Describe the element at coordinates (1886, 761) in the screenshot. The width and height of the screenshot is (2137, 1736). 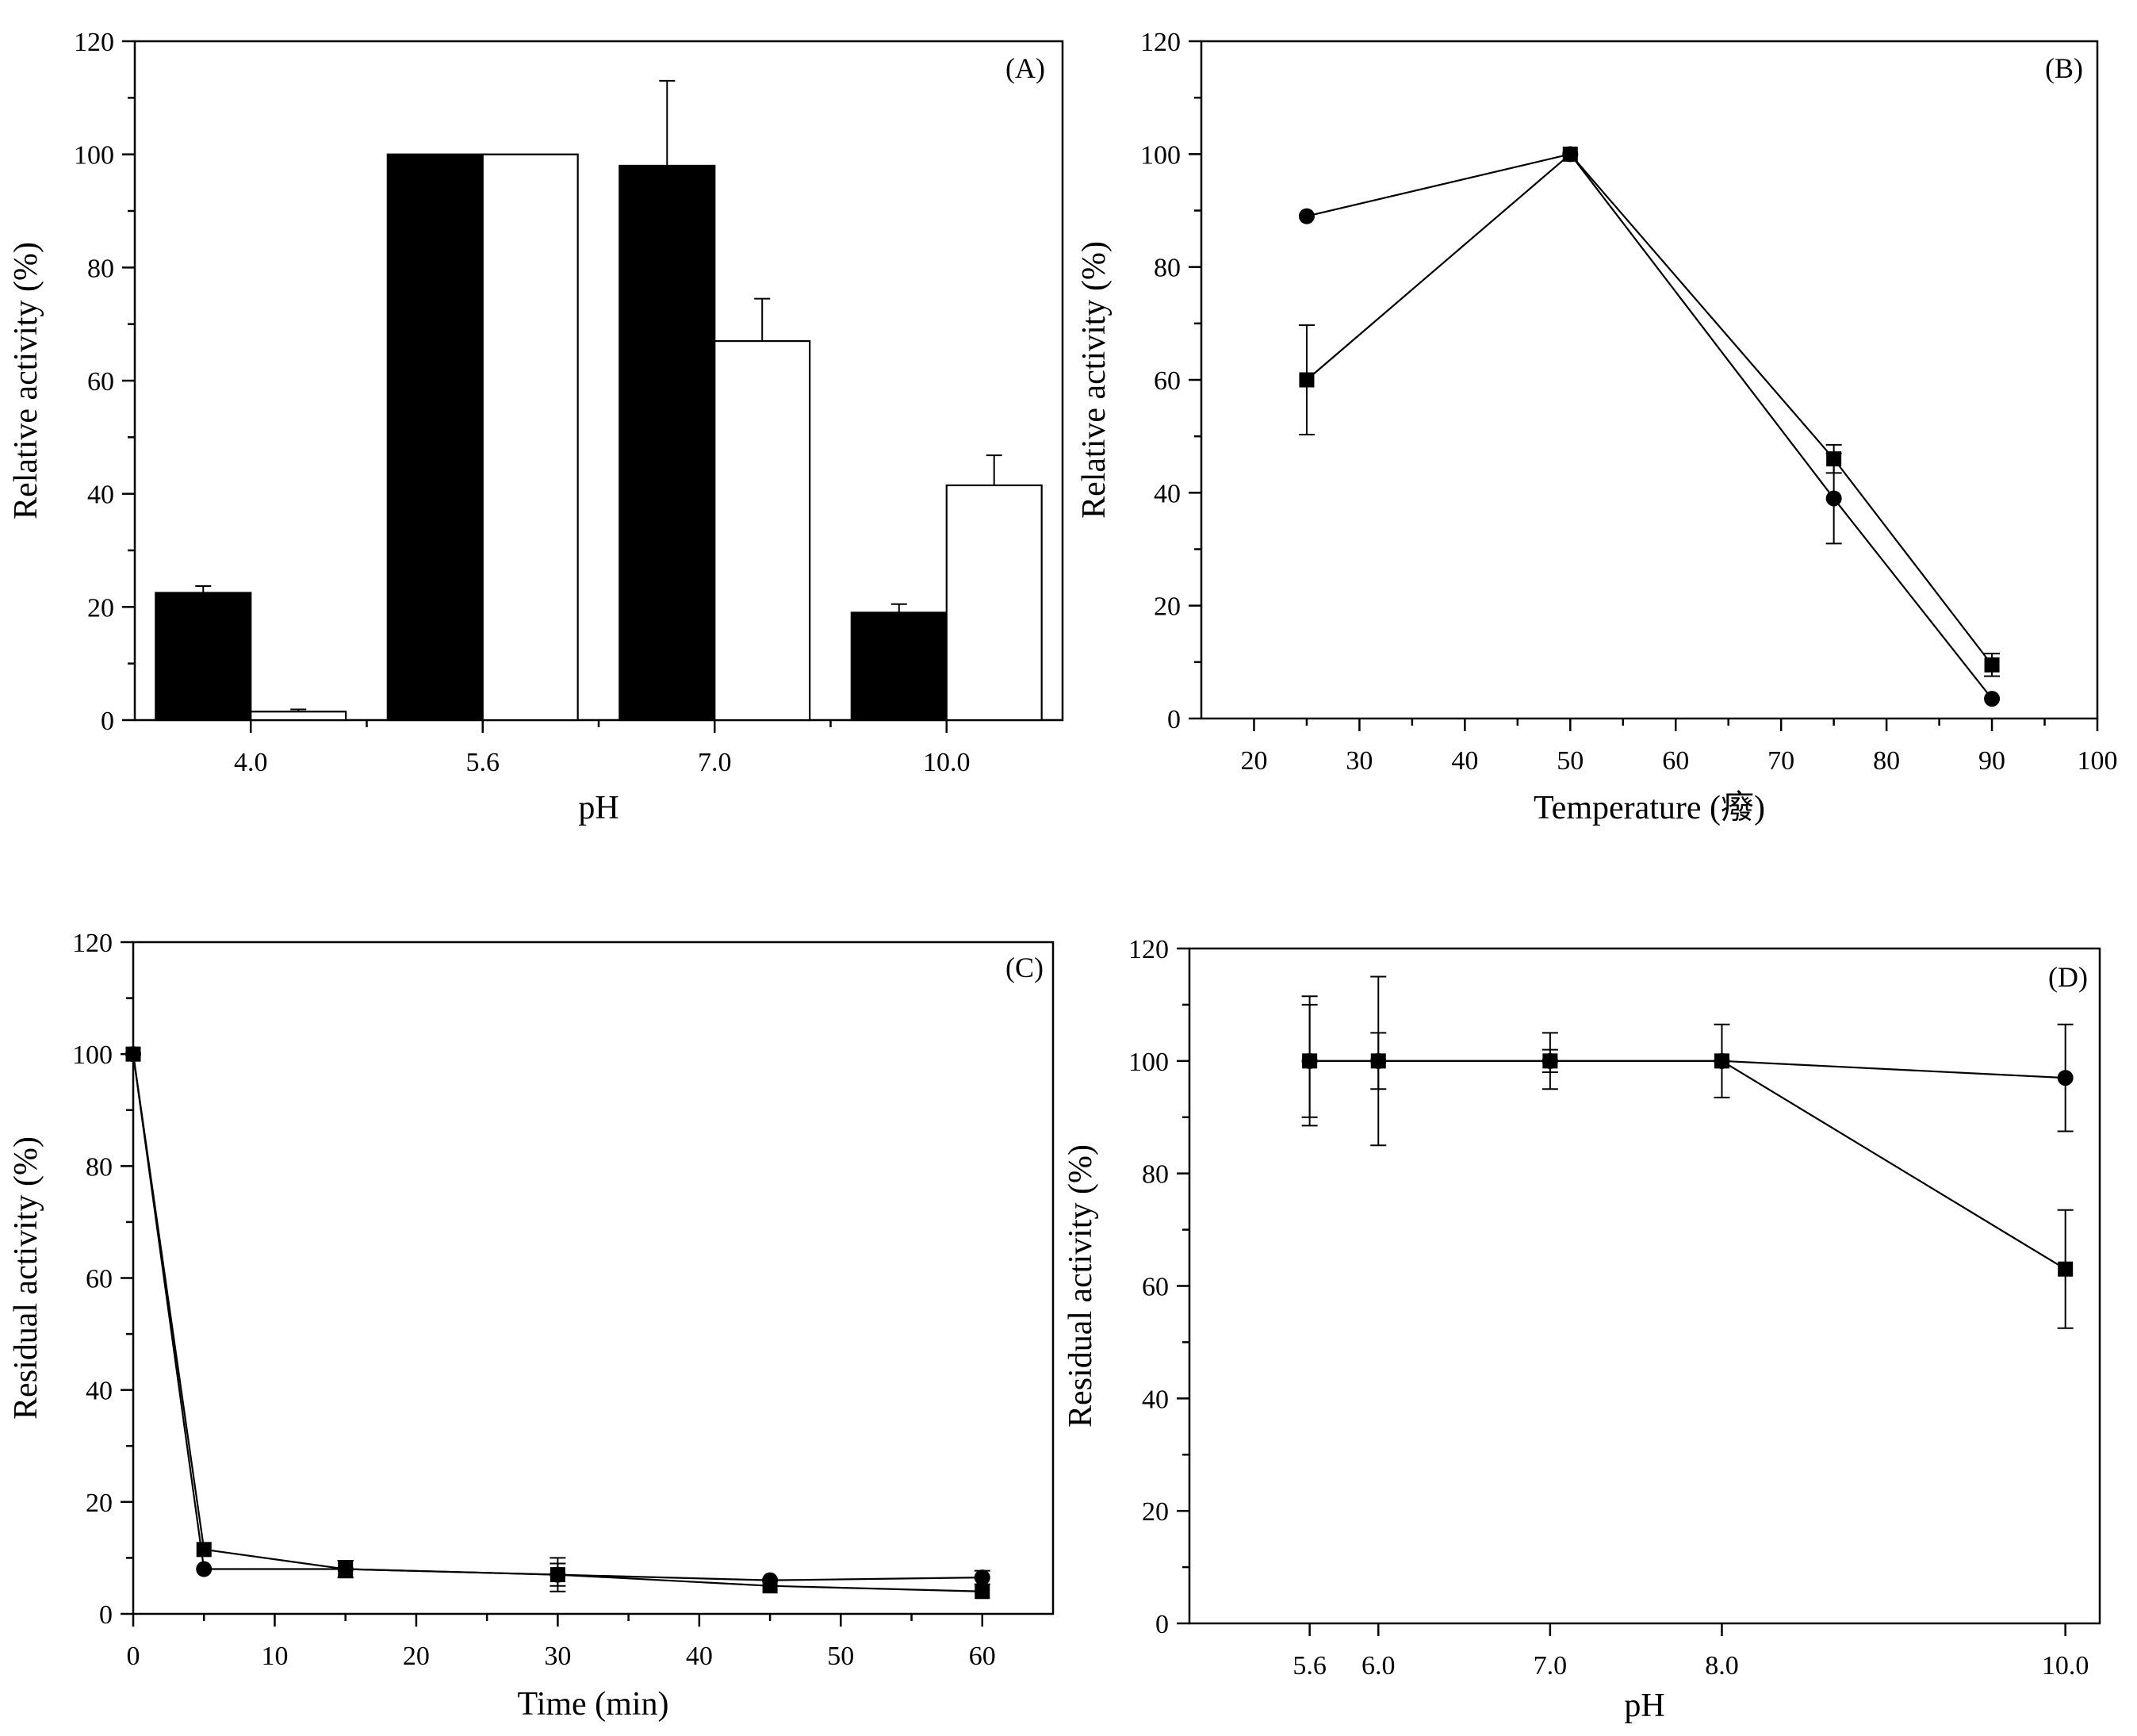
I see `x-tick-label: 80` at that location.